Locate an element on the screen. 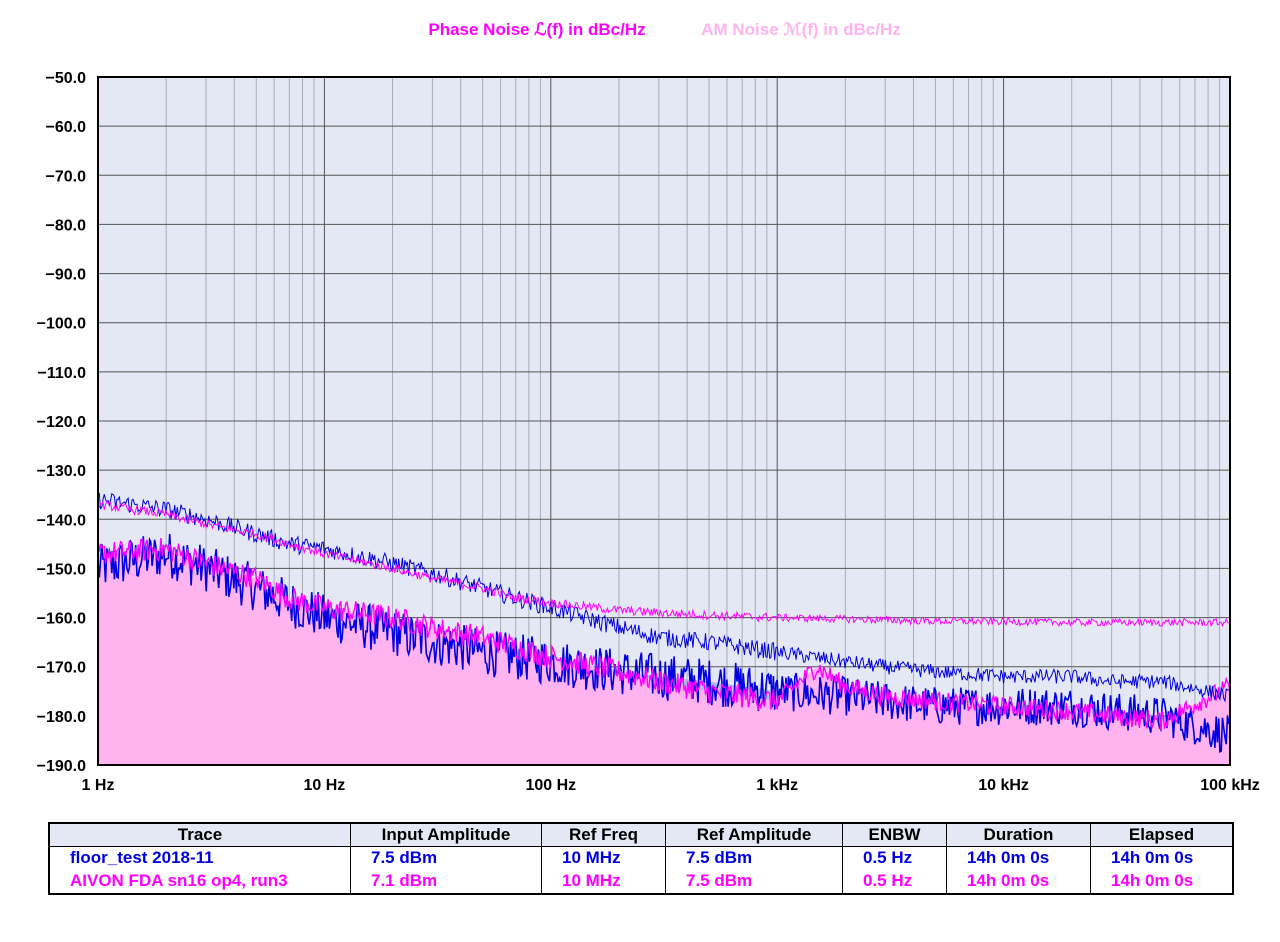 This screenshot has height=942, width=1280. phase-noise-trace is located at coordinates (664, 564).